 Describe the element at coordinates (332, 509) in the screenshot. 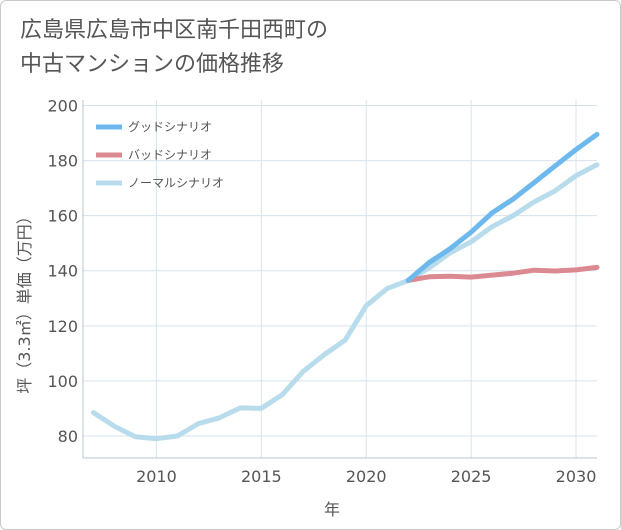

I see `x-axis-label: 年` at that location.